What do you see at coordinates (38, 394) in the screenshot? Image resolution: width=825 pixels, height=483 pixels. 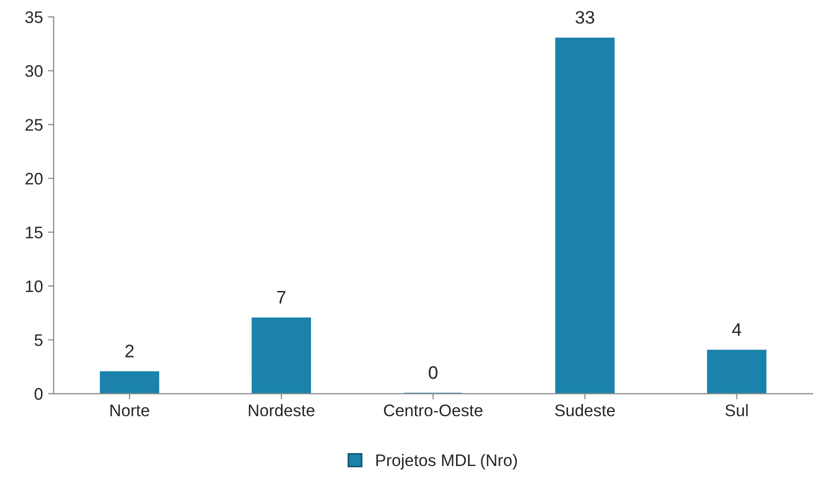 I see `y-tick-label: 0` at bounding box center [38, 394].